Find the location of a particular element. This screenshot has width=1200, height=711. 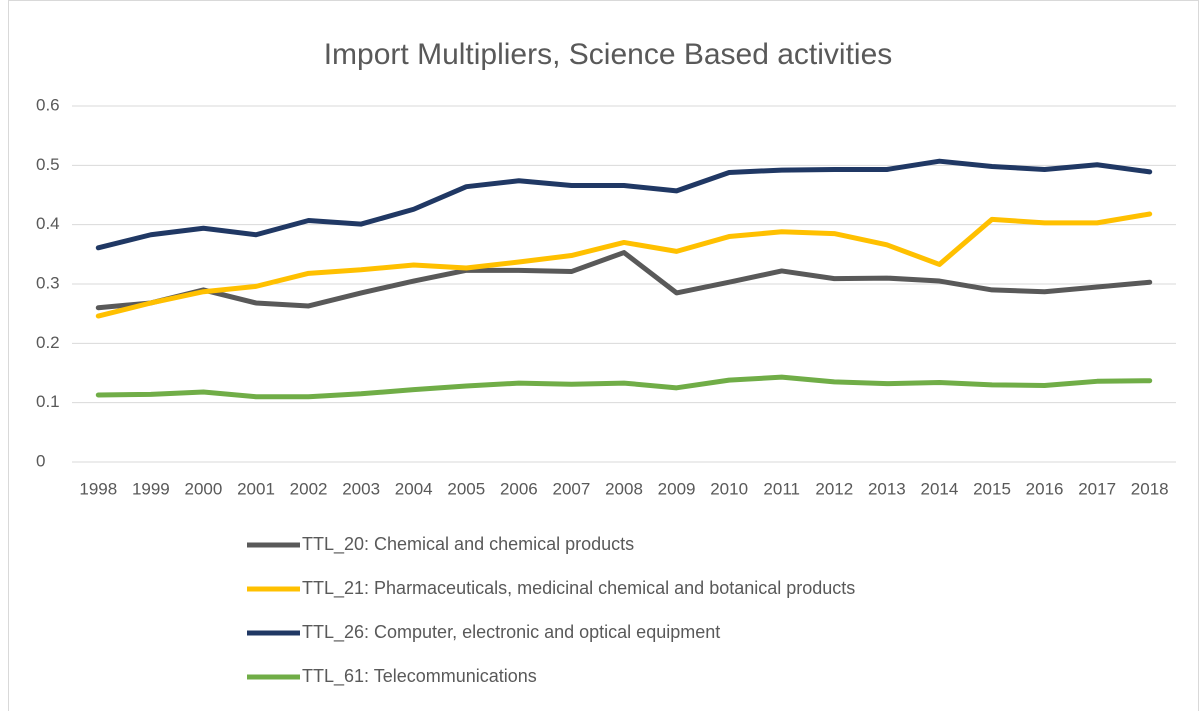

x-tick-label: 2005 is located at coordinates (466, 488).